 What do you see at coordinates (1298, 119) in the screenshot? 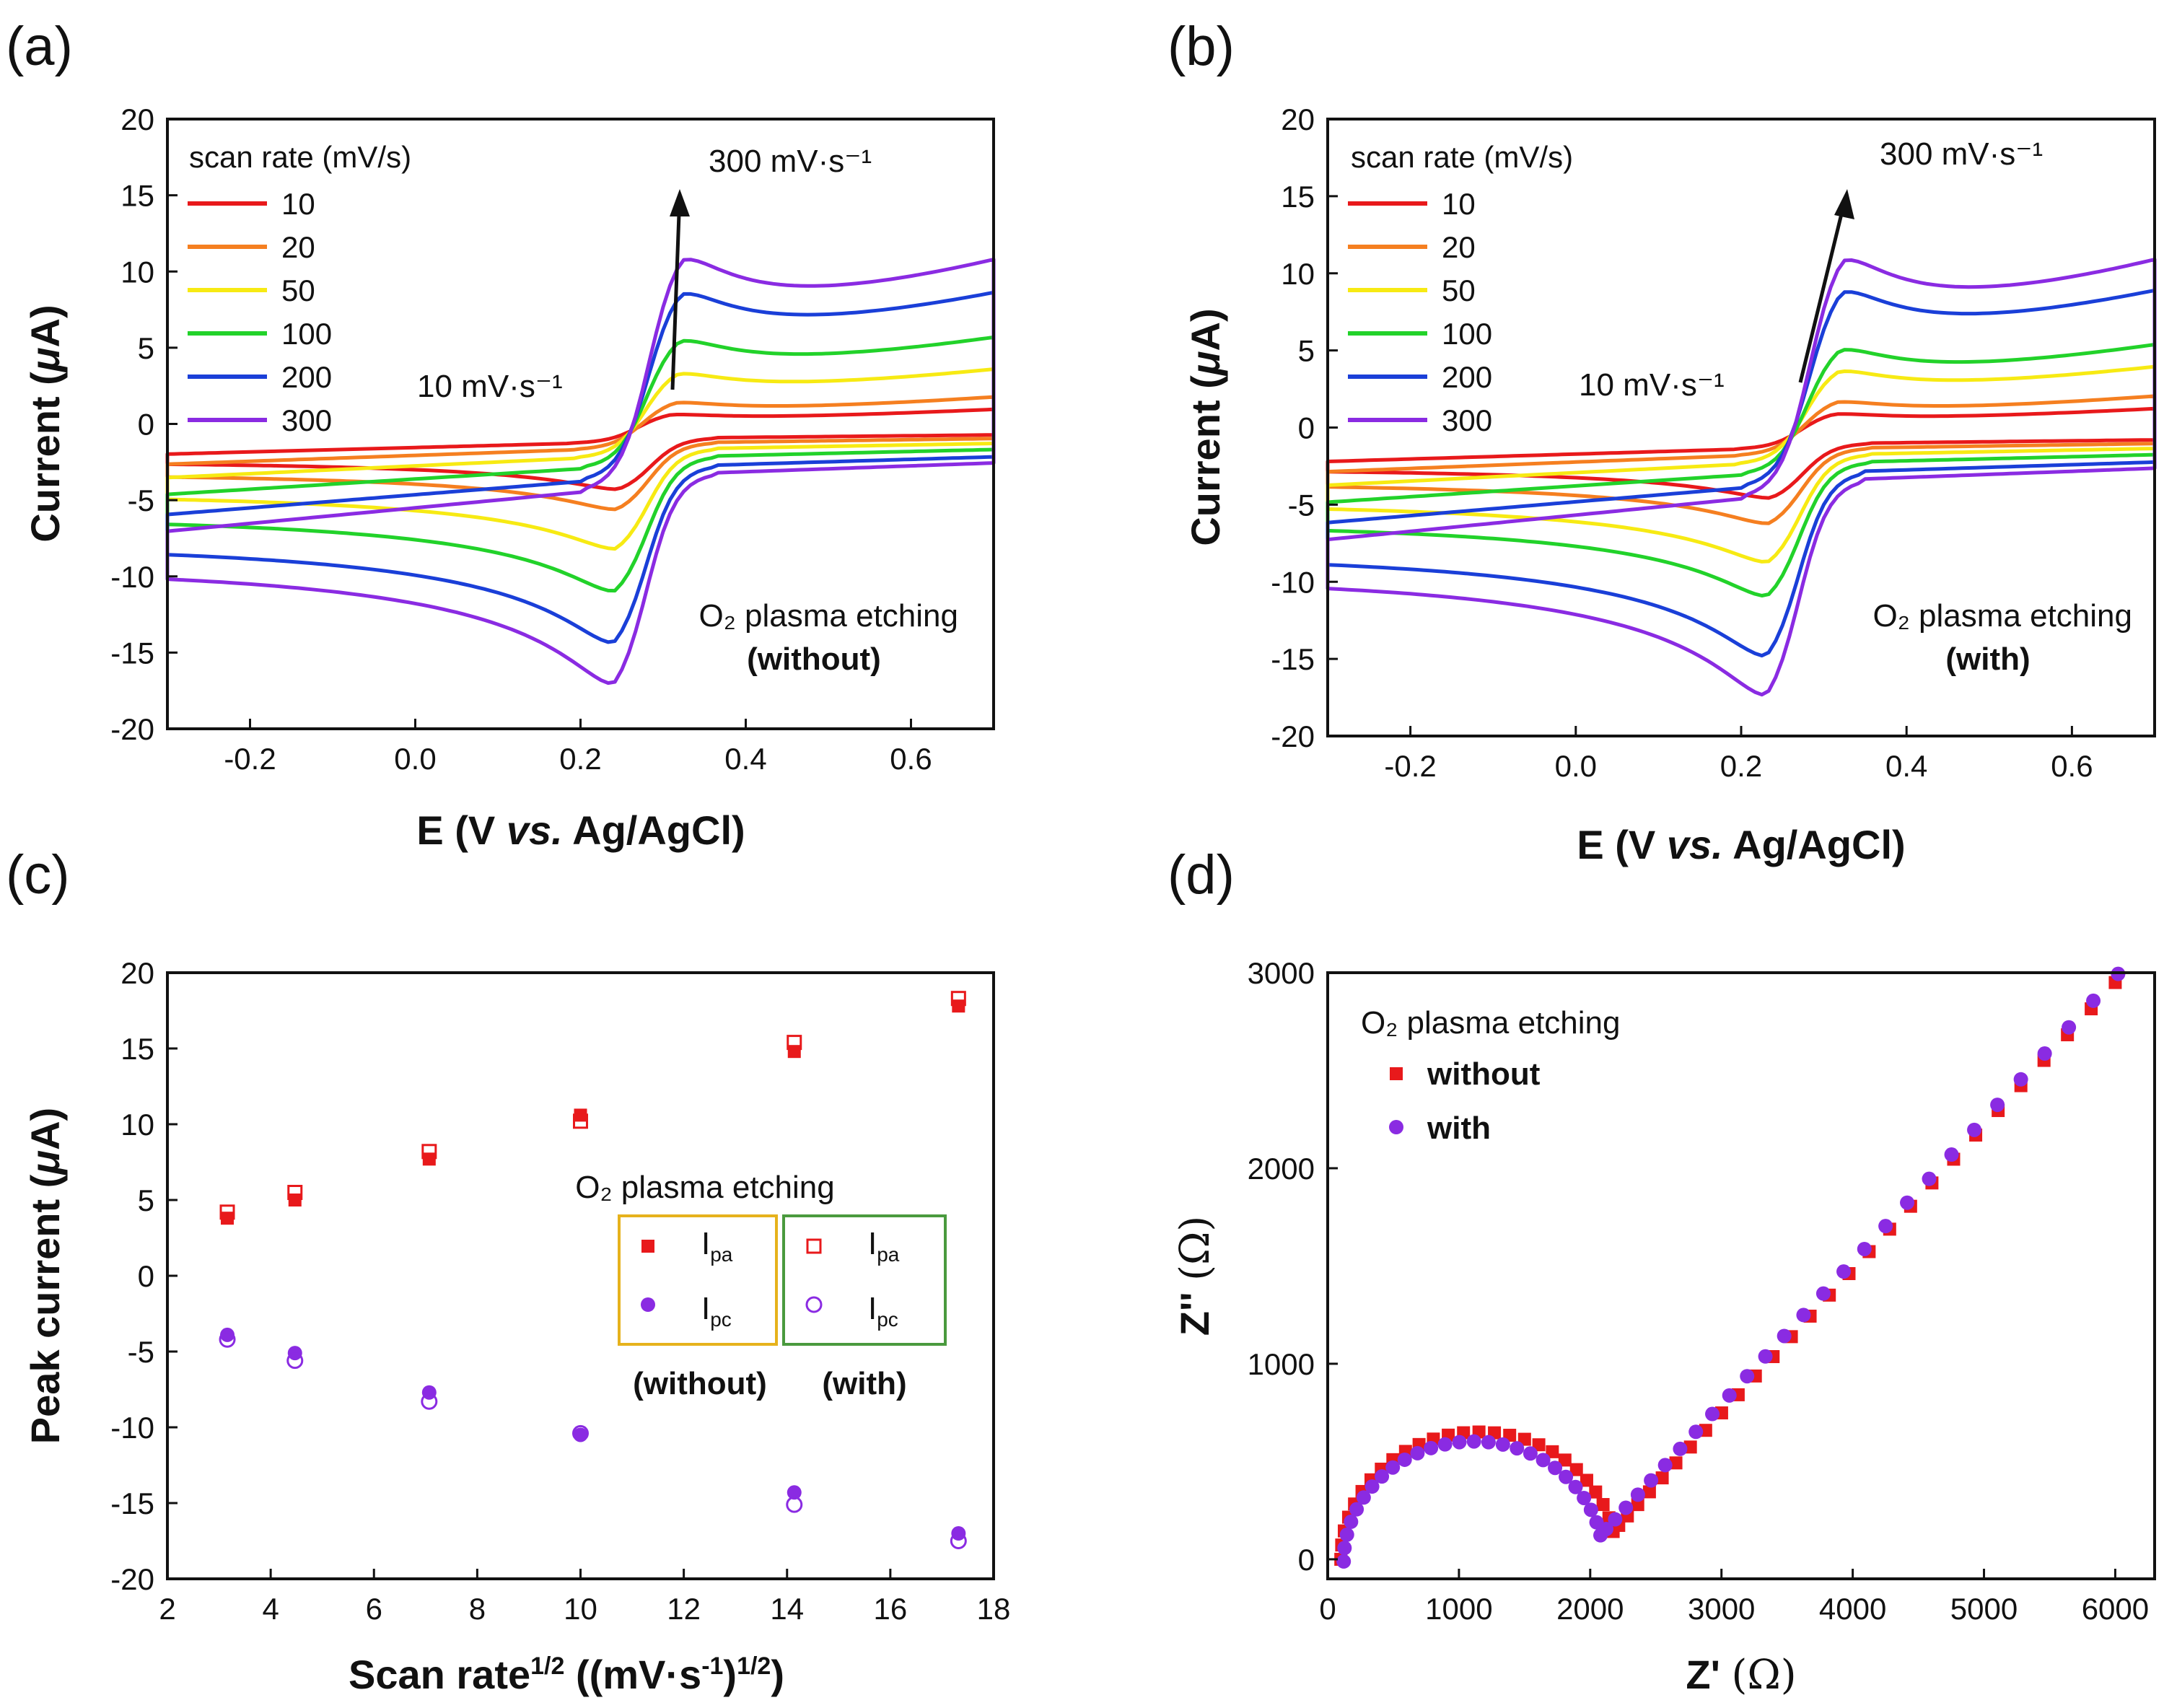
I see `panel-b-ytick-label: 20` at bounding box center [1298, 119].